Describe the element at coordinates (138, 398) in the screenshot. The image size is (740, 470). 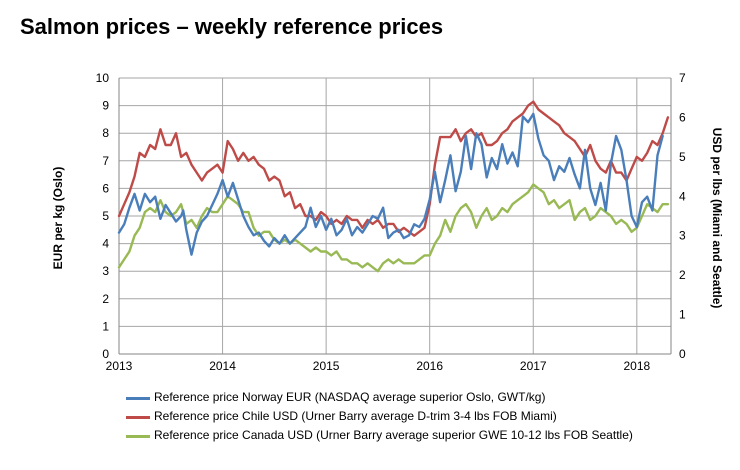
I see `legend-swatch-norway` at that location.